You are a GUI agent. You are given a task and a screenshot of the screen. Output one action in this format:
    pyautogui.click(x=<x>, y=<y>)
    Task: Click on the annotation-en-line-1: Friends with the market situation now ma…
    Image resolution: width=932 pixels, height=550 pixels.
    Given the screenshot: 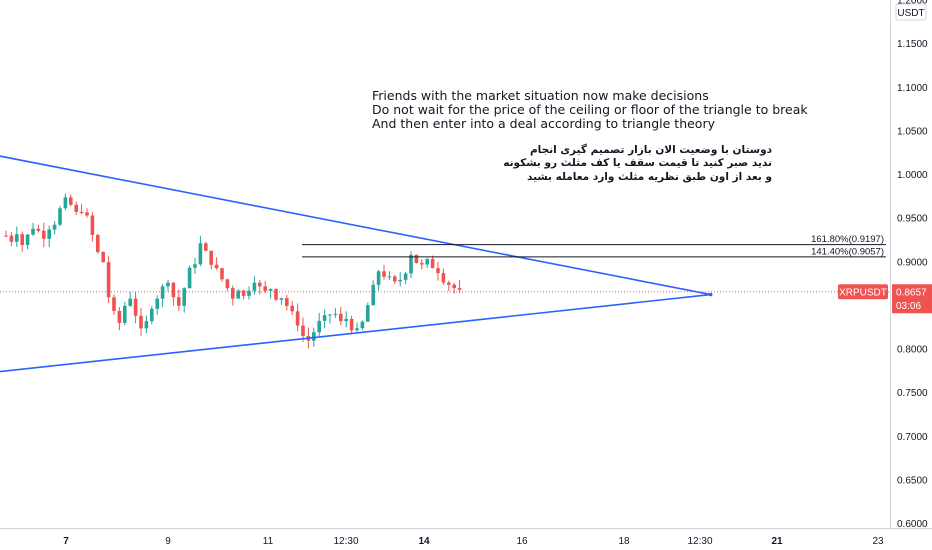 What is the action you would take?
    pyautogui.click(x=540, y=95)
    